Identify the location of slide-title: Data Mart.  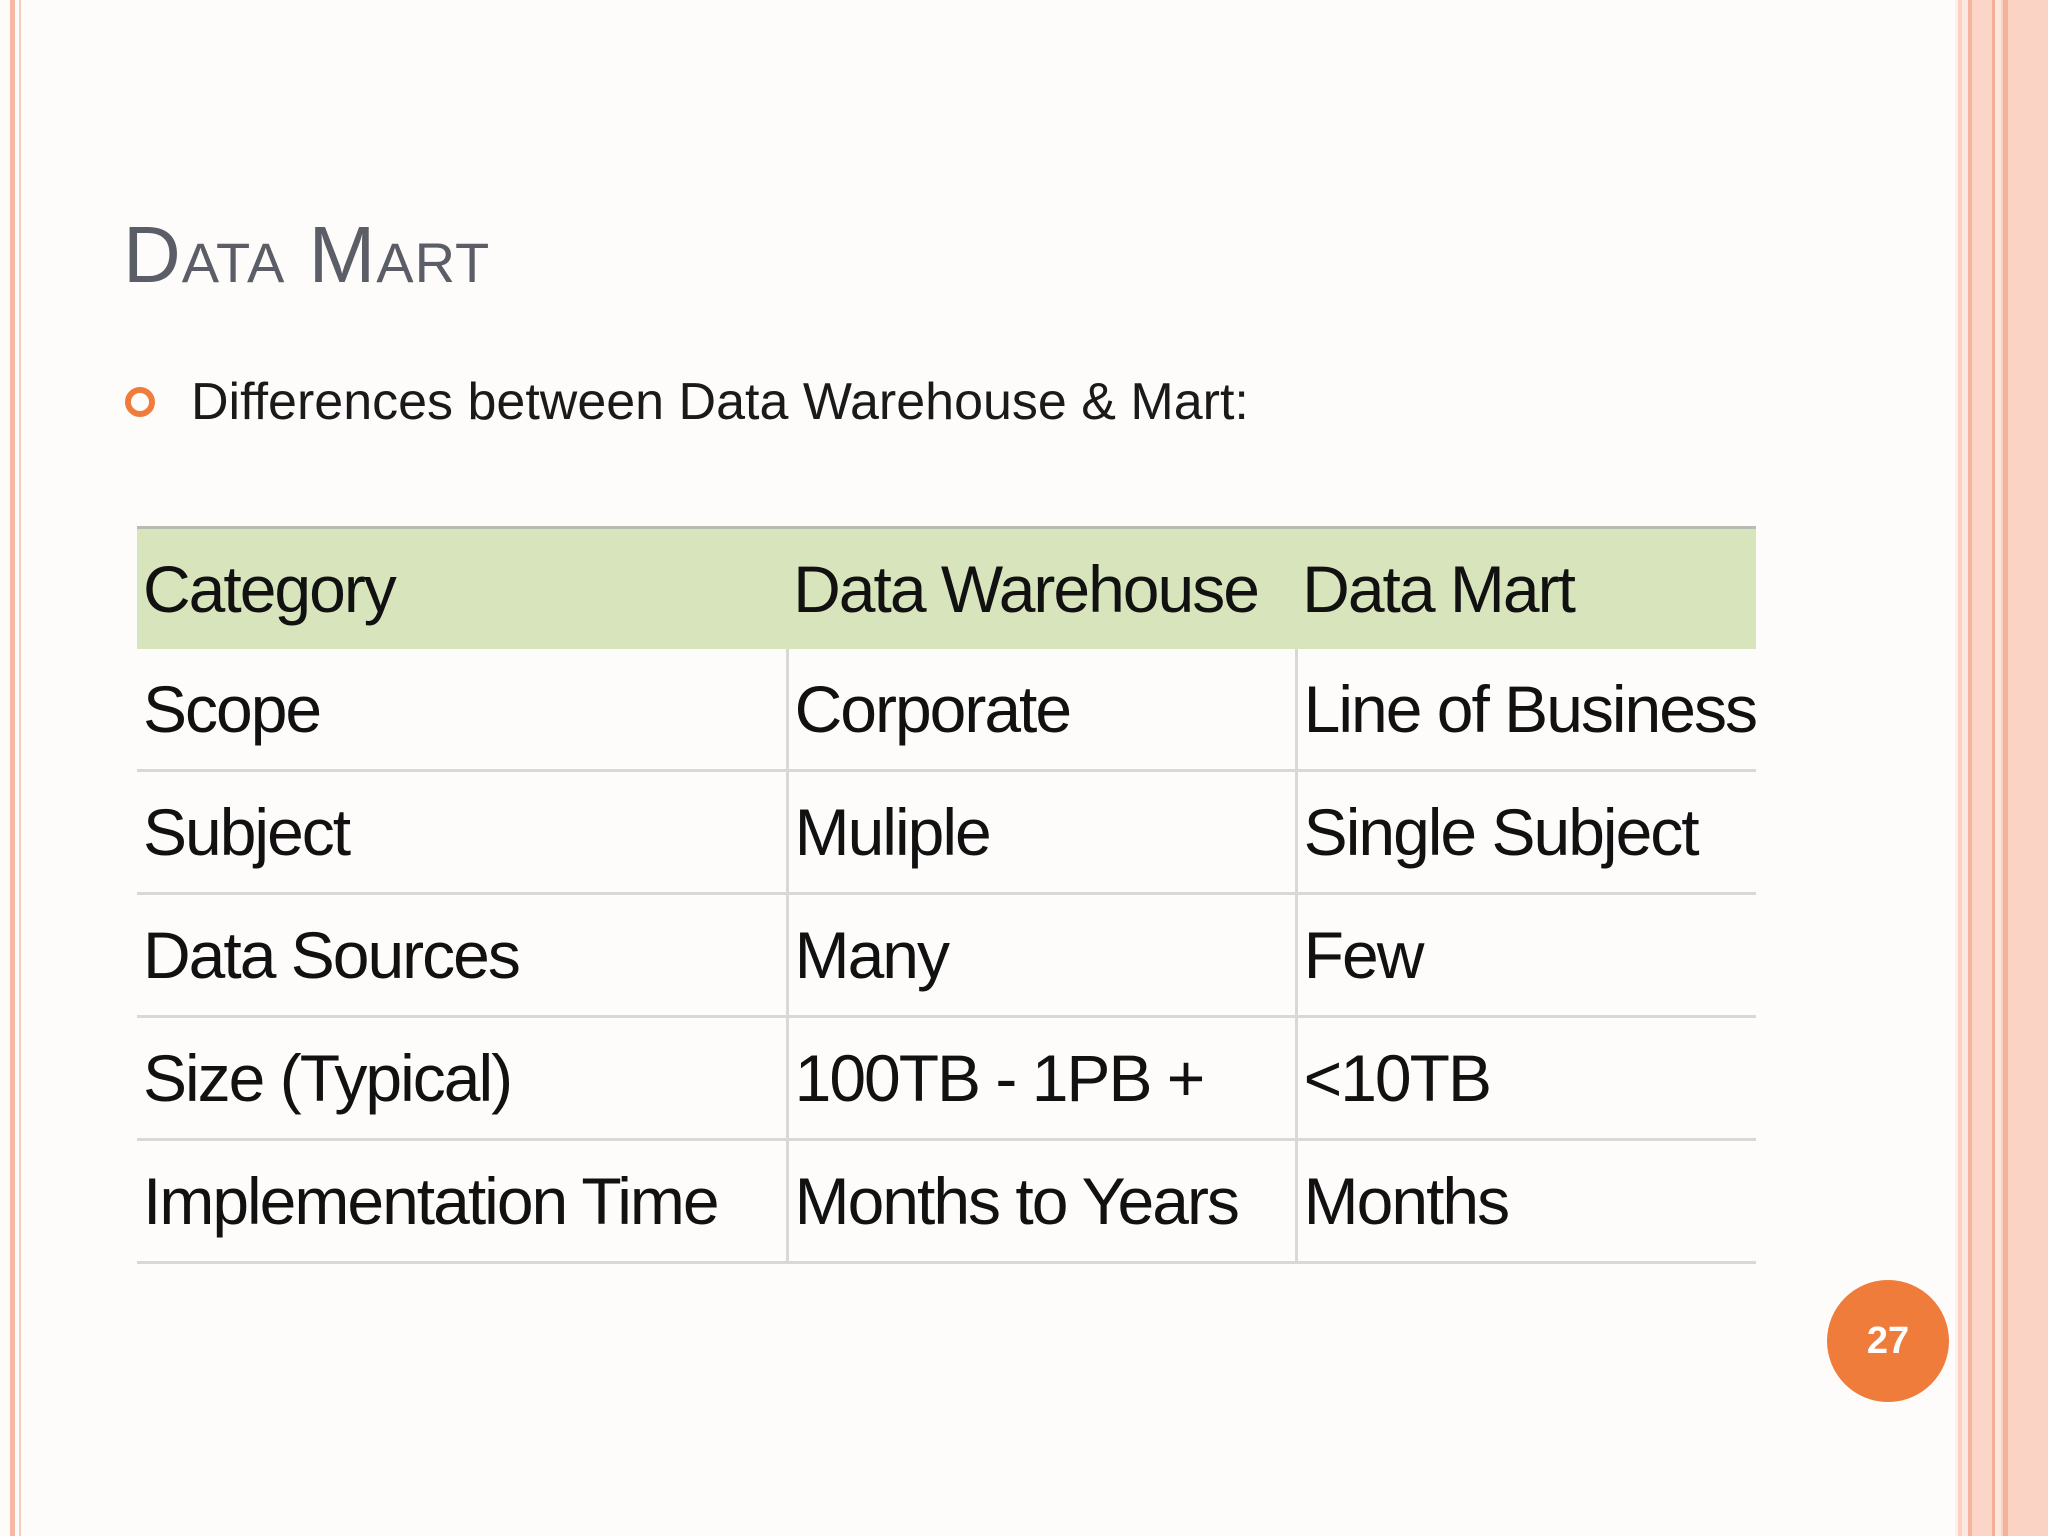
(307, 254).